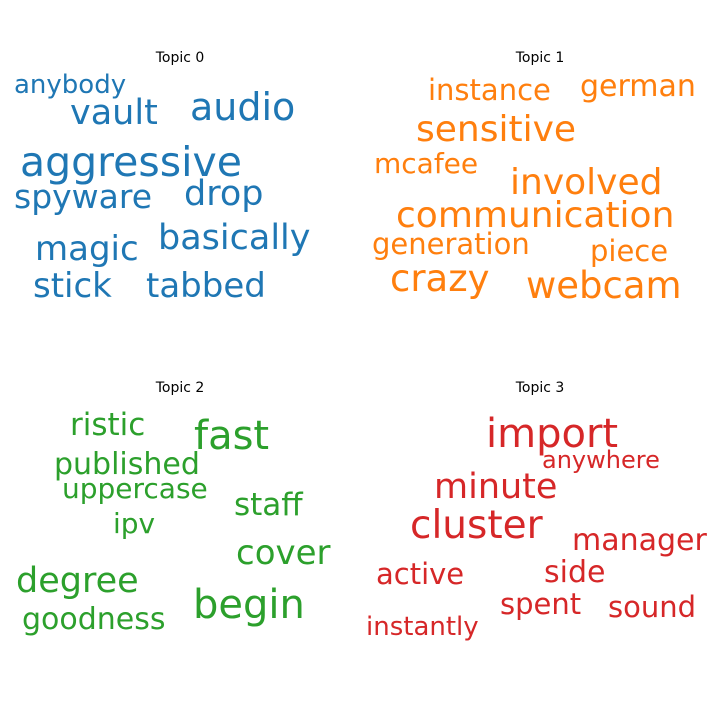  I want to click on word-begin: begin, so click(249, 605).